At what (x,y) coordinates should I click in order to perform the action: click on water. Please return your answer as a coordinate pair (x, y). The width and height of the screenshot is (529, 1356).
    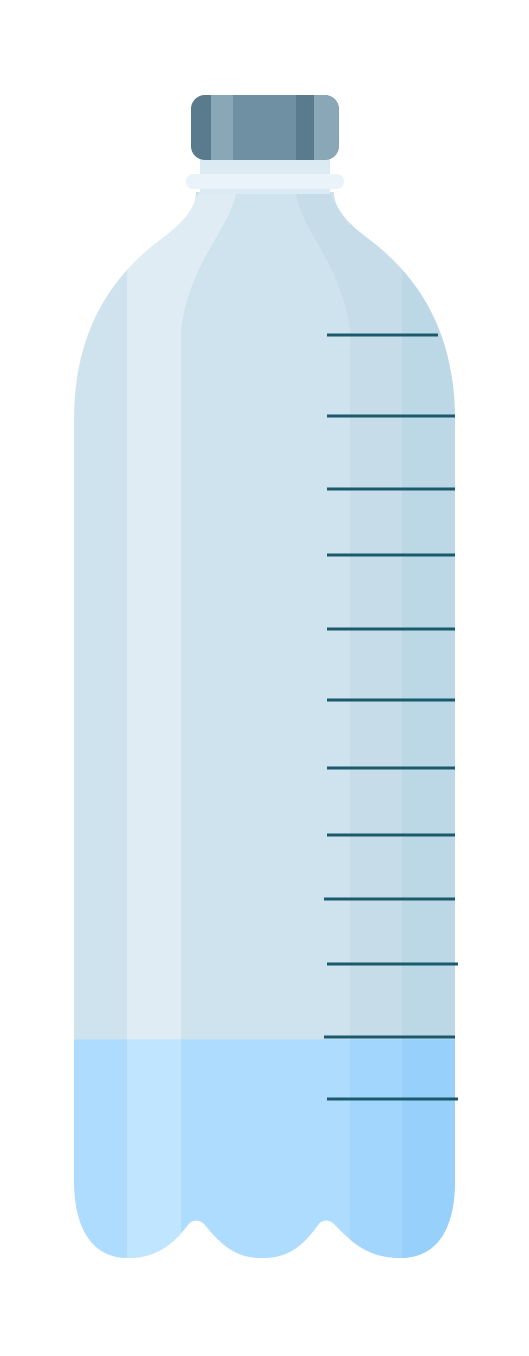
    Looking at the image, I should click on (264, 1148).